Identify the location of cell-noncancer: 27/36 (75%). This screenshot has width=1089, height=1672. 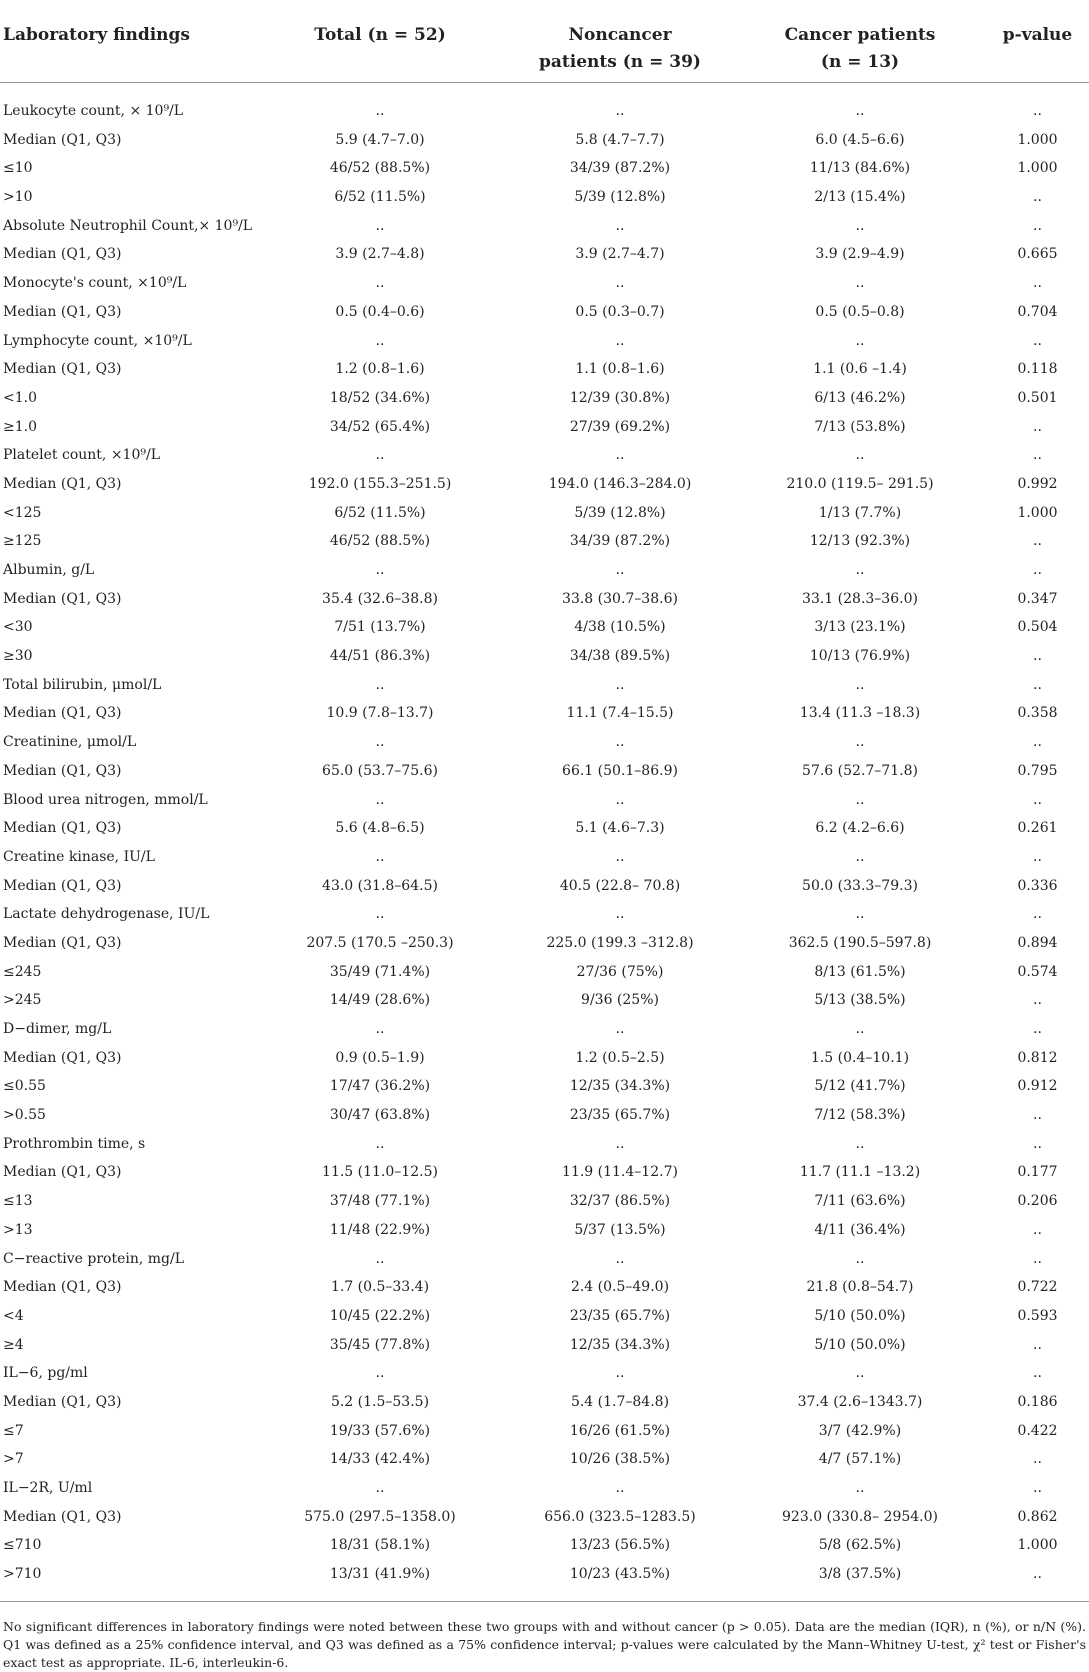
(620, 971).